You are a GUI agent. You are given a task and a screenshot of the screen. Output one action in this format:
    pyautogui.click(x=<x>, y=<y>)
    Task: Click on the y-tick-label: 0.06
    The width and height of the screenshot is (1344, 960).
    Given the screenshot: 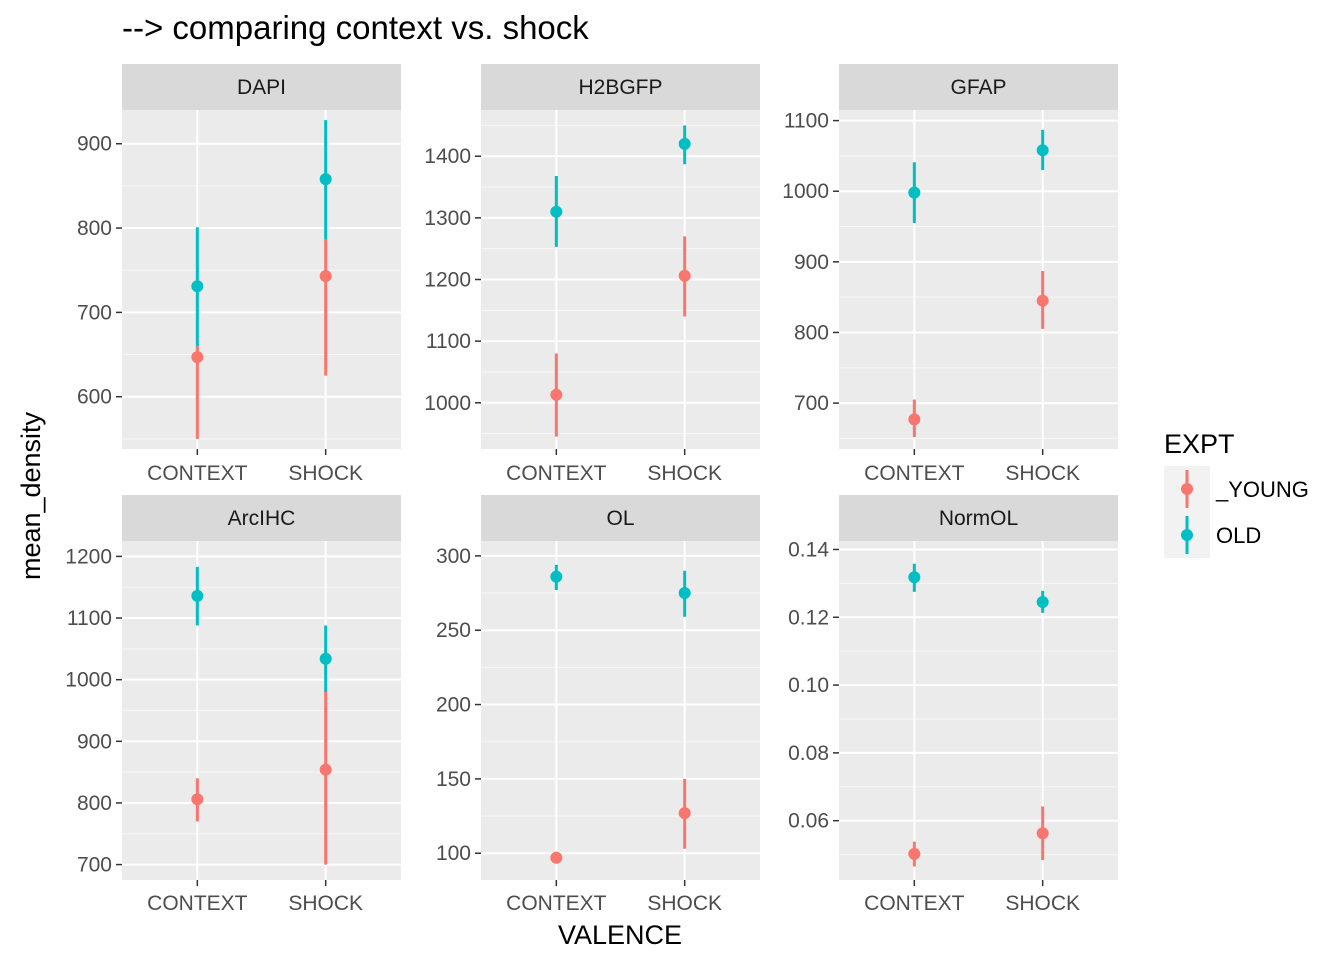 What is the action you would take?
    pyautogui.click(x=808, y=821)
    